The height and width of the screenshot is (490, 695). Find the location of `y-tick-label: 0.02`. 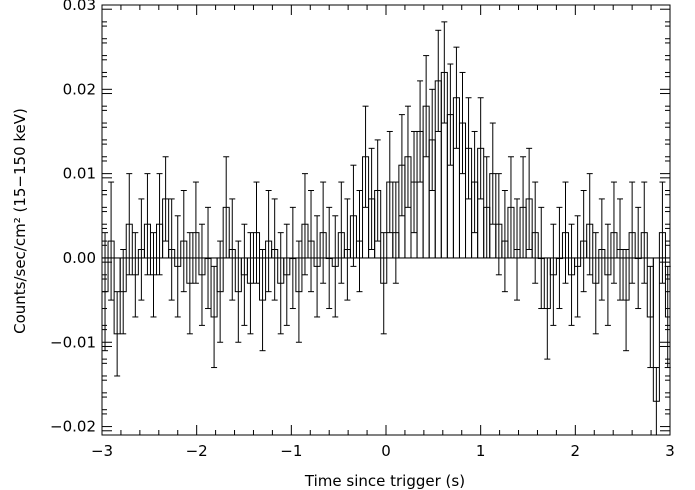

y-tick-label: 0.02 is located at coordinates (79, 89).